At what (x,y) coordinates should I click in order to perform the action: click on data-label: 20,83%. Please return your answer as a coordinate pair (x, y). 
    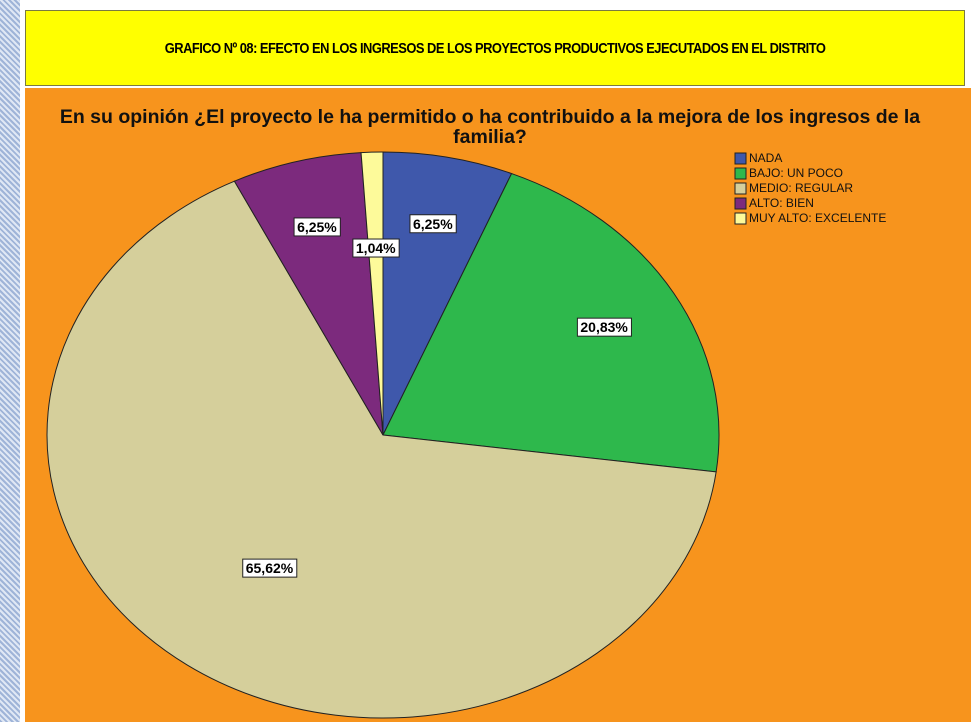
    Looking at the image, I should click on (604, 327).